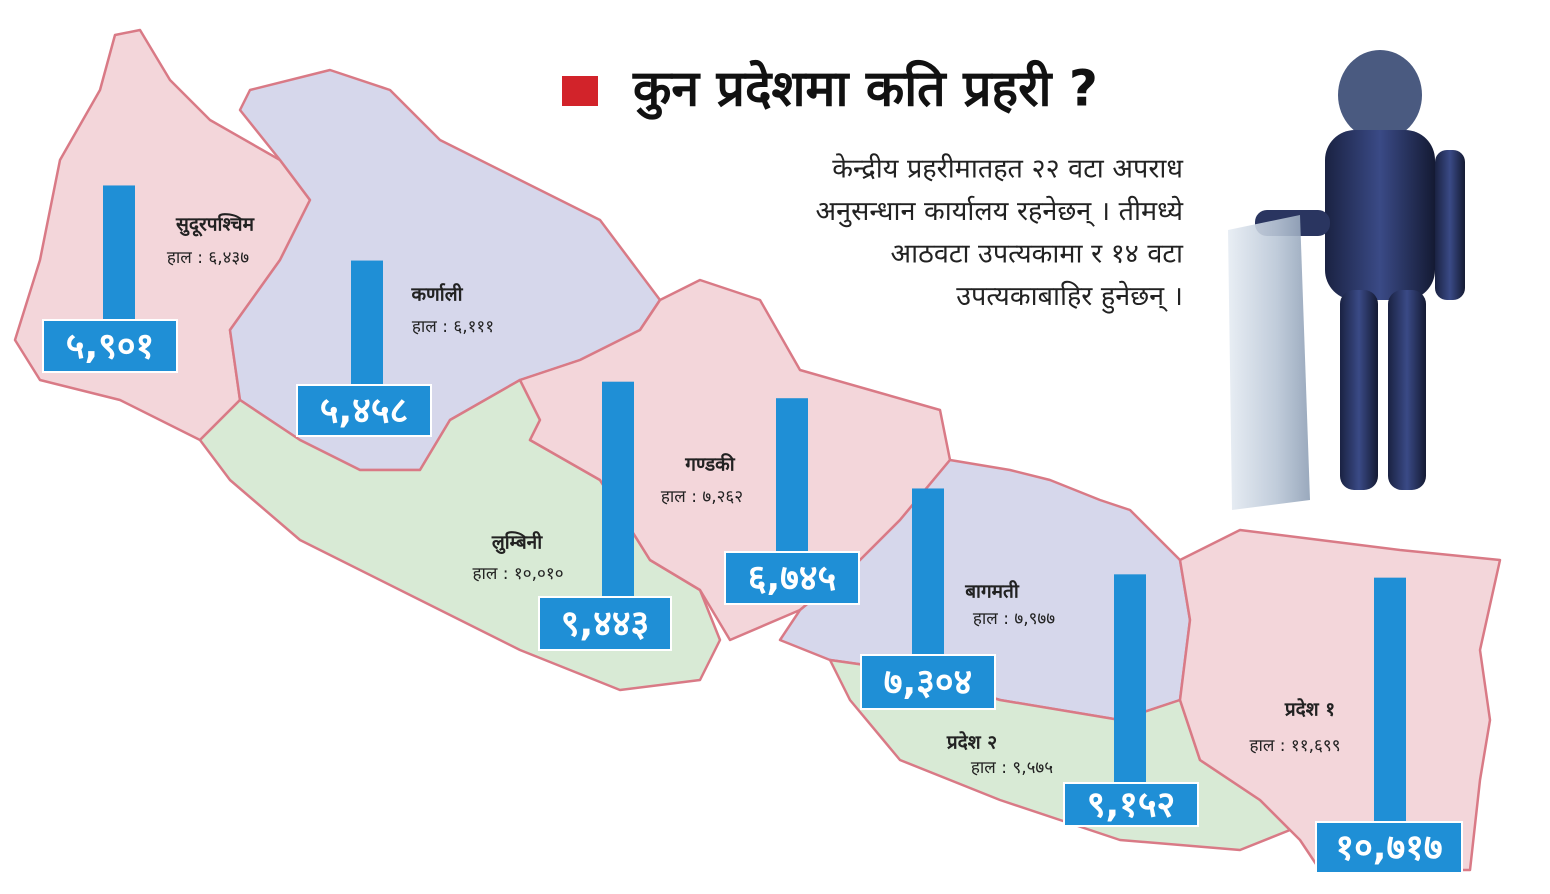 Image resolution: width=1550 pixels, height=894 pixels. I want to click on province-name: प्रदेश २, so click(971, 742).